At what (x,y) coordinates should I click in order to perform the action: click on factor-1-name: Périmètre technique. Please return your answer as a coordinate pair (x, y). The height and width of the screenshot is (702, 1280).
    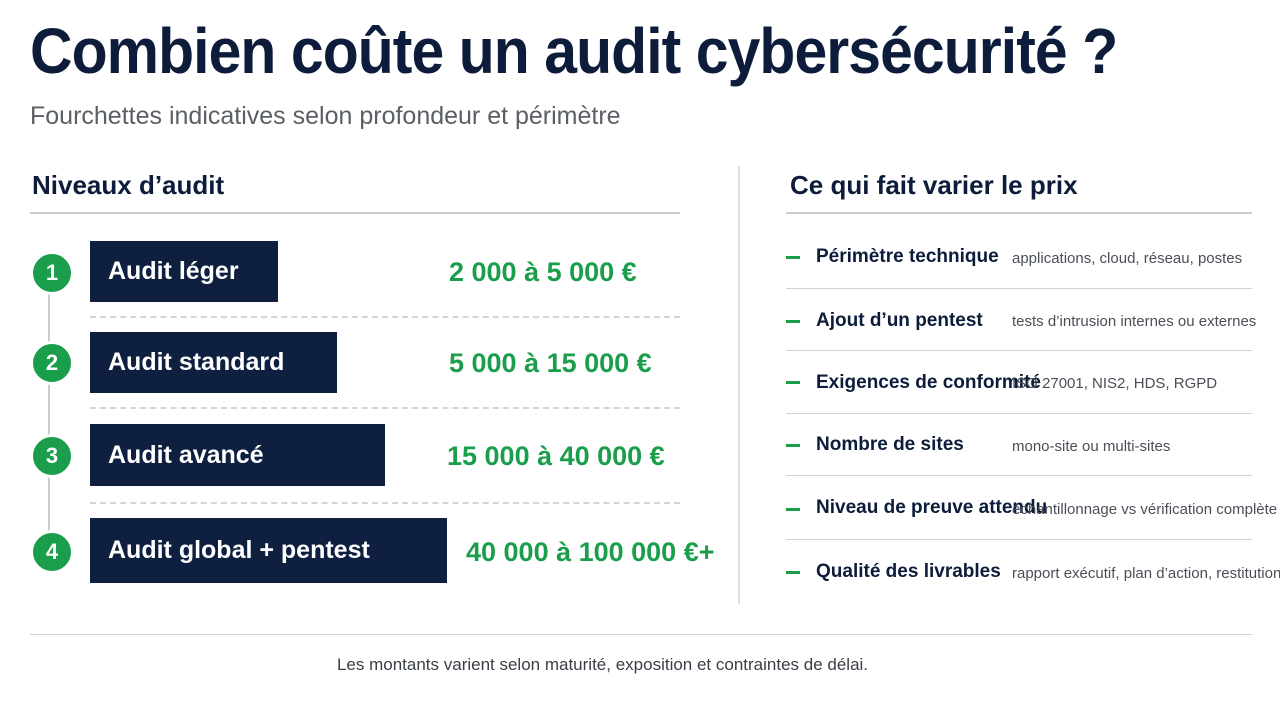
    Looking at the image, I should click on (907, 256).